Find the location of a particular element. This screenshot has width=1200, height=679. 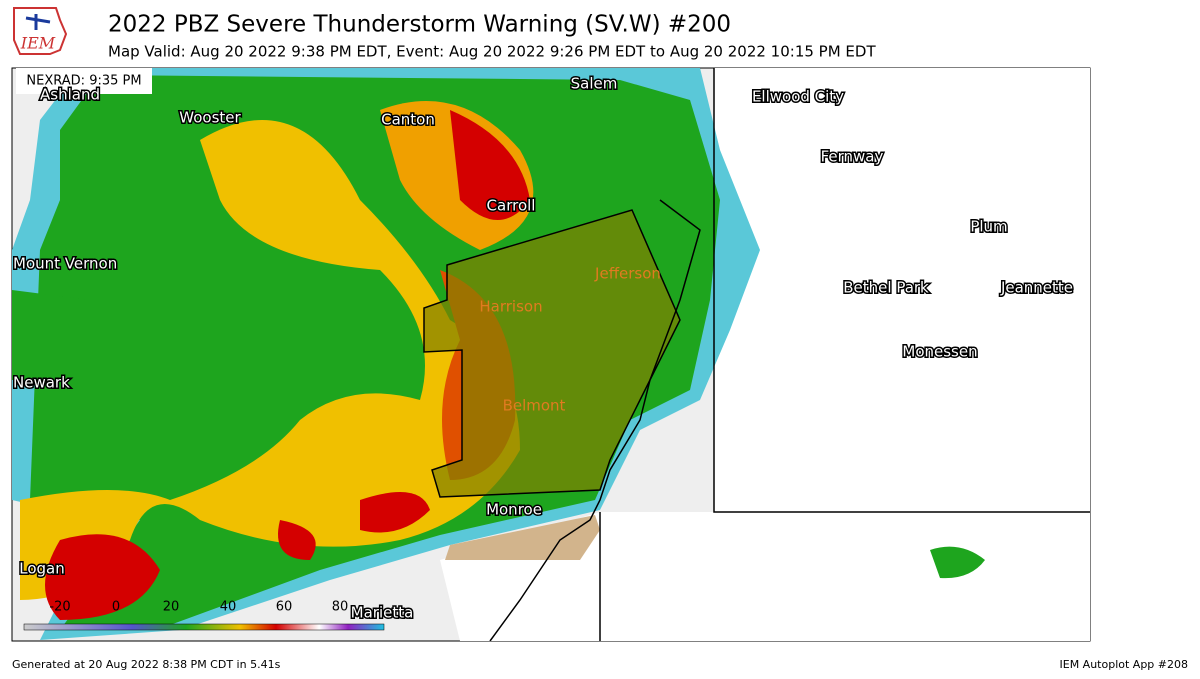

footer-right: IEM Autoplot App #208 is located at coordinates (1124, 664).